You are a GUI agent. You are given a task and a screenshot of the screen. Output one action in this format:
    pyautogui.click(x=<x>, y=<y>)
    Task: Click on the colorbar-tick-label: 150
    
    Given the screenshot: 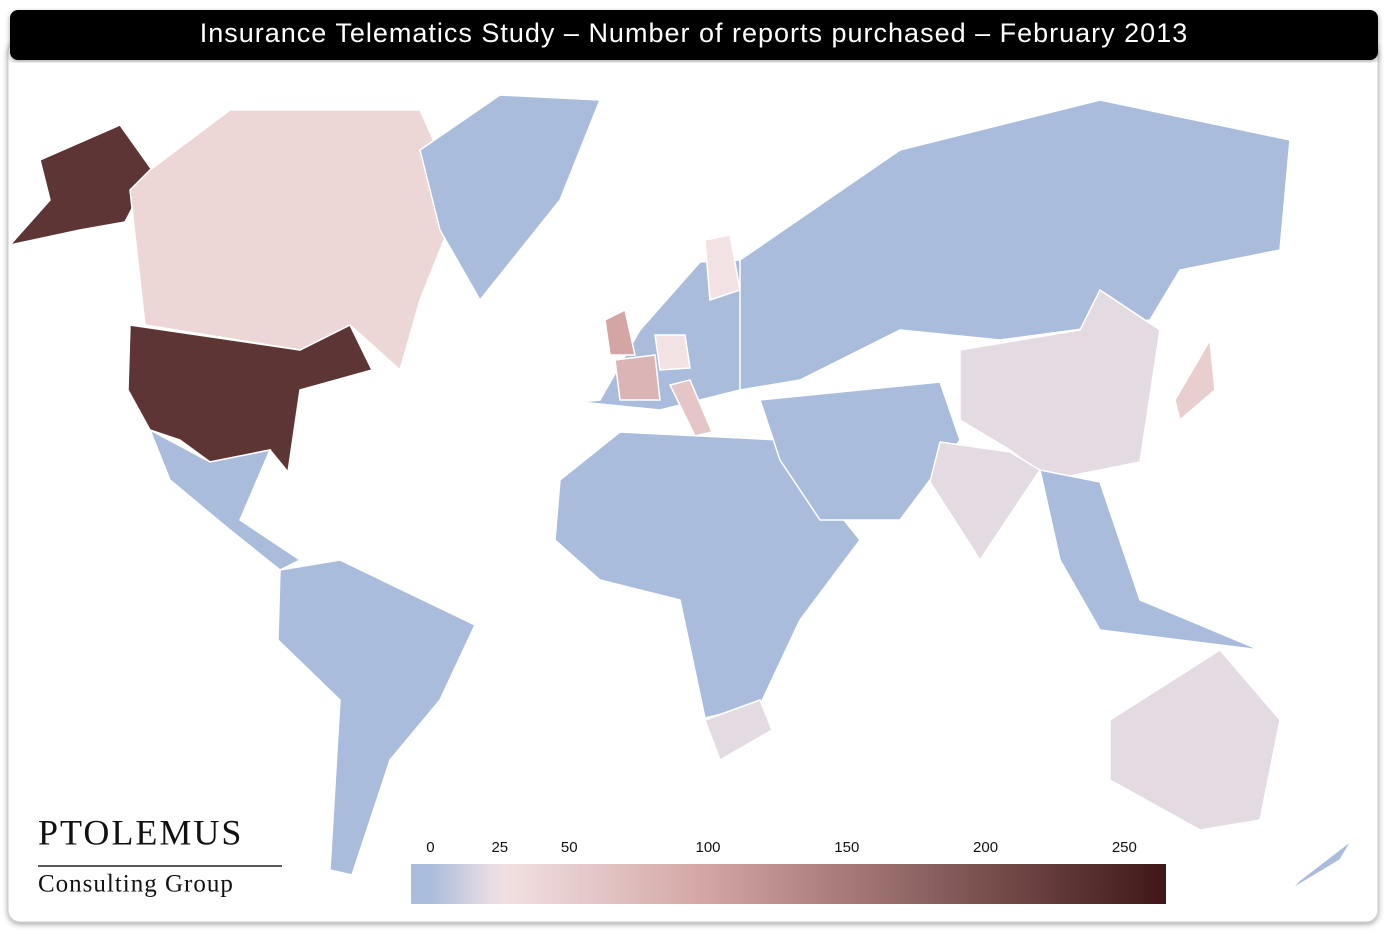 What is the action you would take?
    pyautogui.click(x=846, y=847)
    